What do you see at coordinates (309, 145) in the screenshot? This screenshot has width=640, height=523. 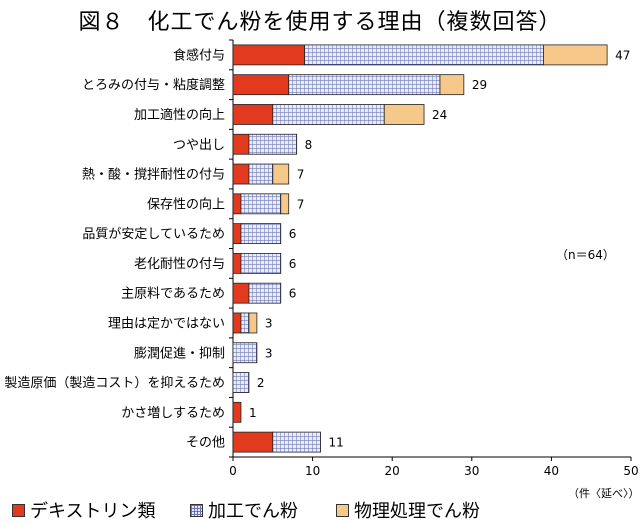 I see `bar-total-label: 8` at bounding box center [309, 145].